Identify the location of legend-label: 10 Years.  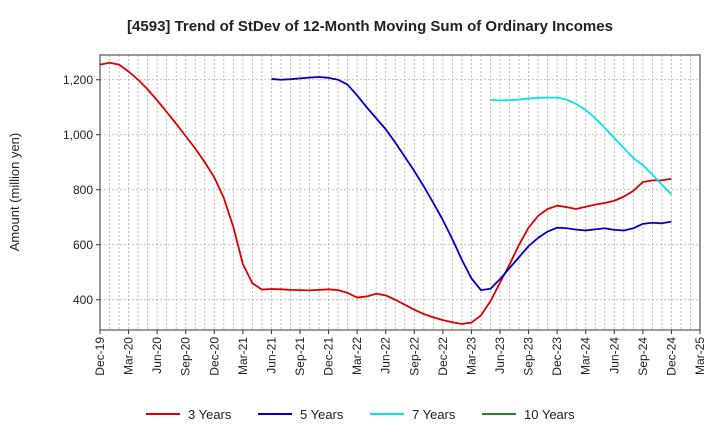
(549, 414).